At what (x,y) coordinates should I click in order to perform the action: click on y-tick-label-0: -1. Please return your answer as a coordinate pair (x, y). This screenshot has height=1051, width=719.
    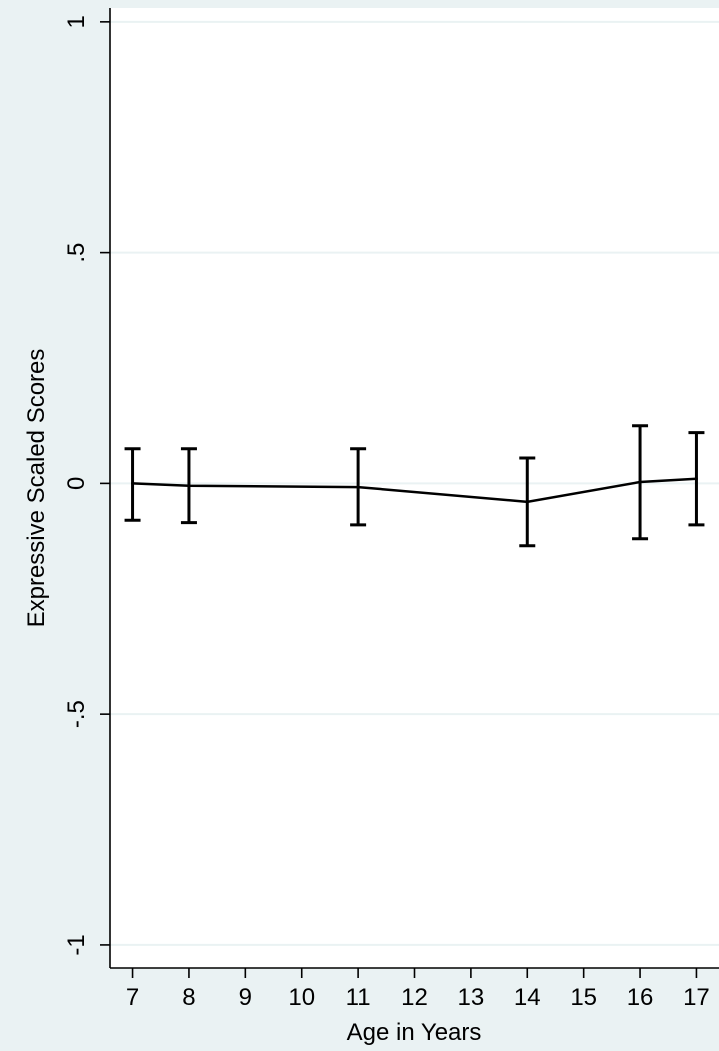
    Looking at the image, I should click on (76, 944).